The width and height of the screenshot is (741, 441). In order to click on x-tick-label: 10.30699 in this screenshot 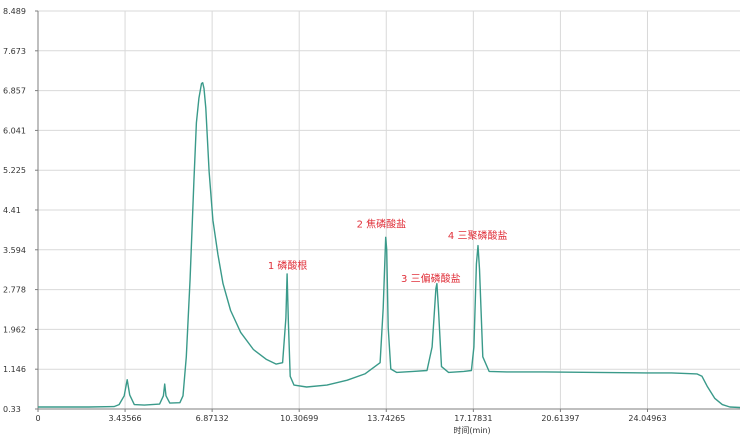, I will do `click(299, 418)`.